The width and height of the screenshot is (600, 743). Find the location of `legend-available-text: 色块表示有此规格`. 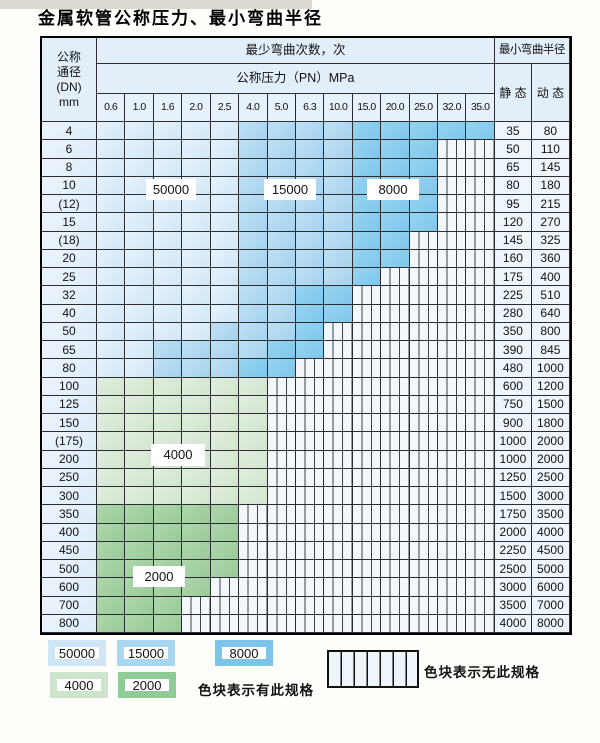

legend-available-text: 色块表示有此规格 is located at coordinates (256, 690).